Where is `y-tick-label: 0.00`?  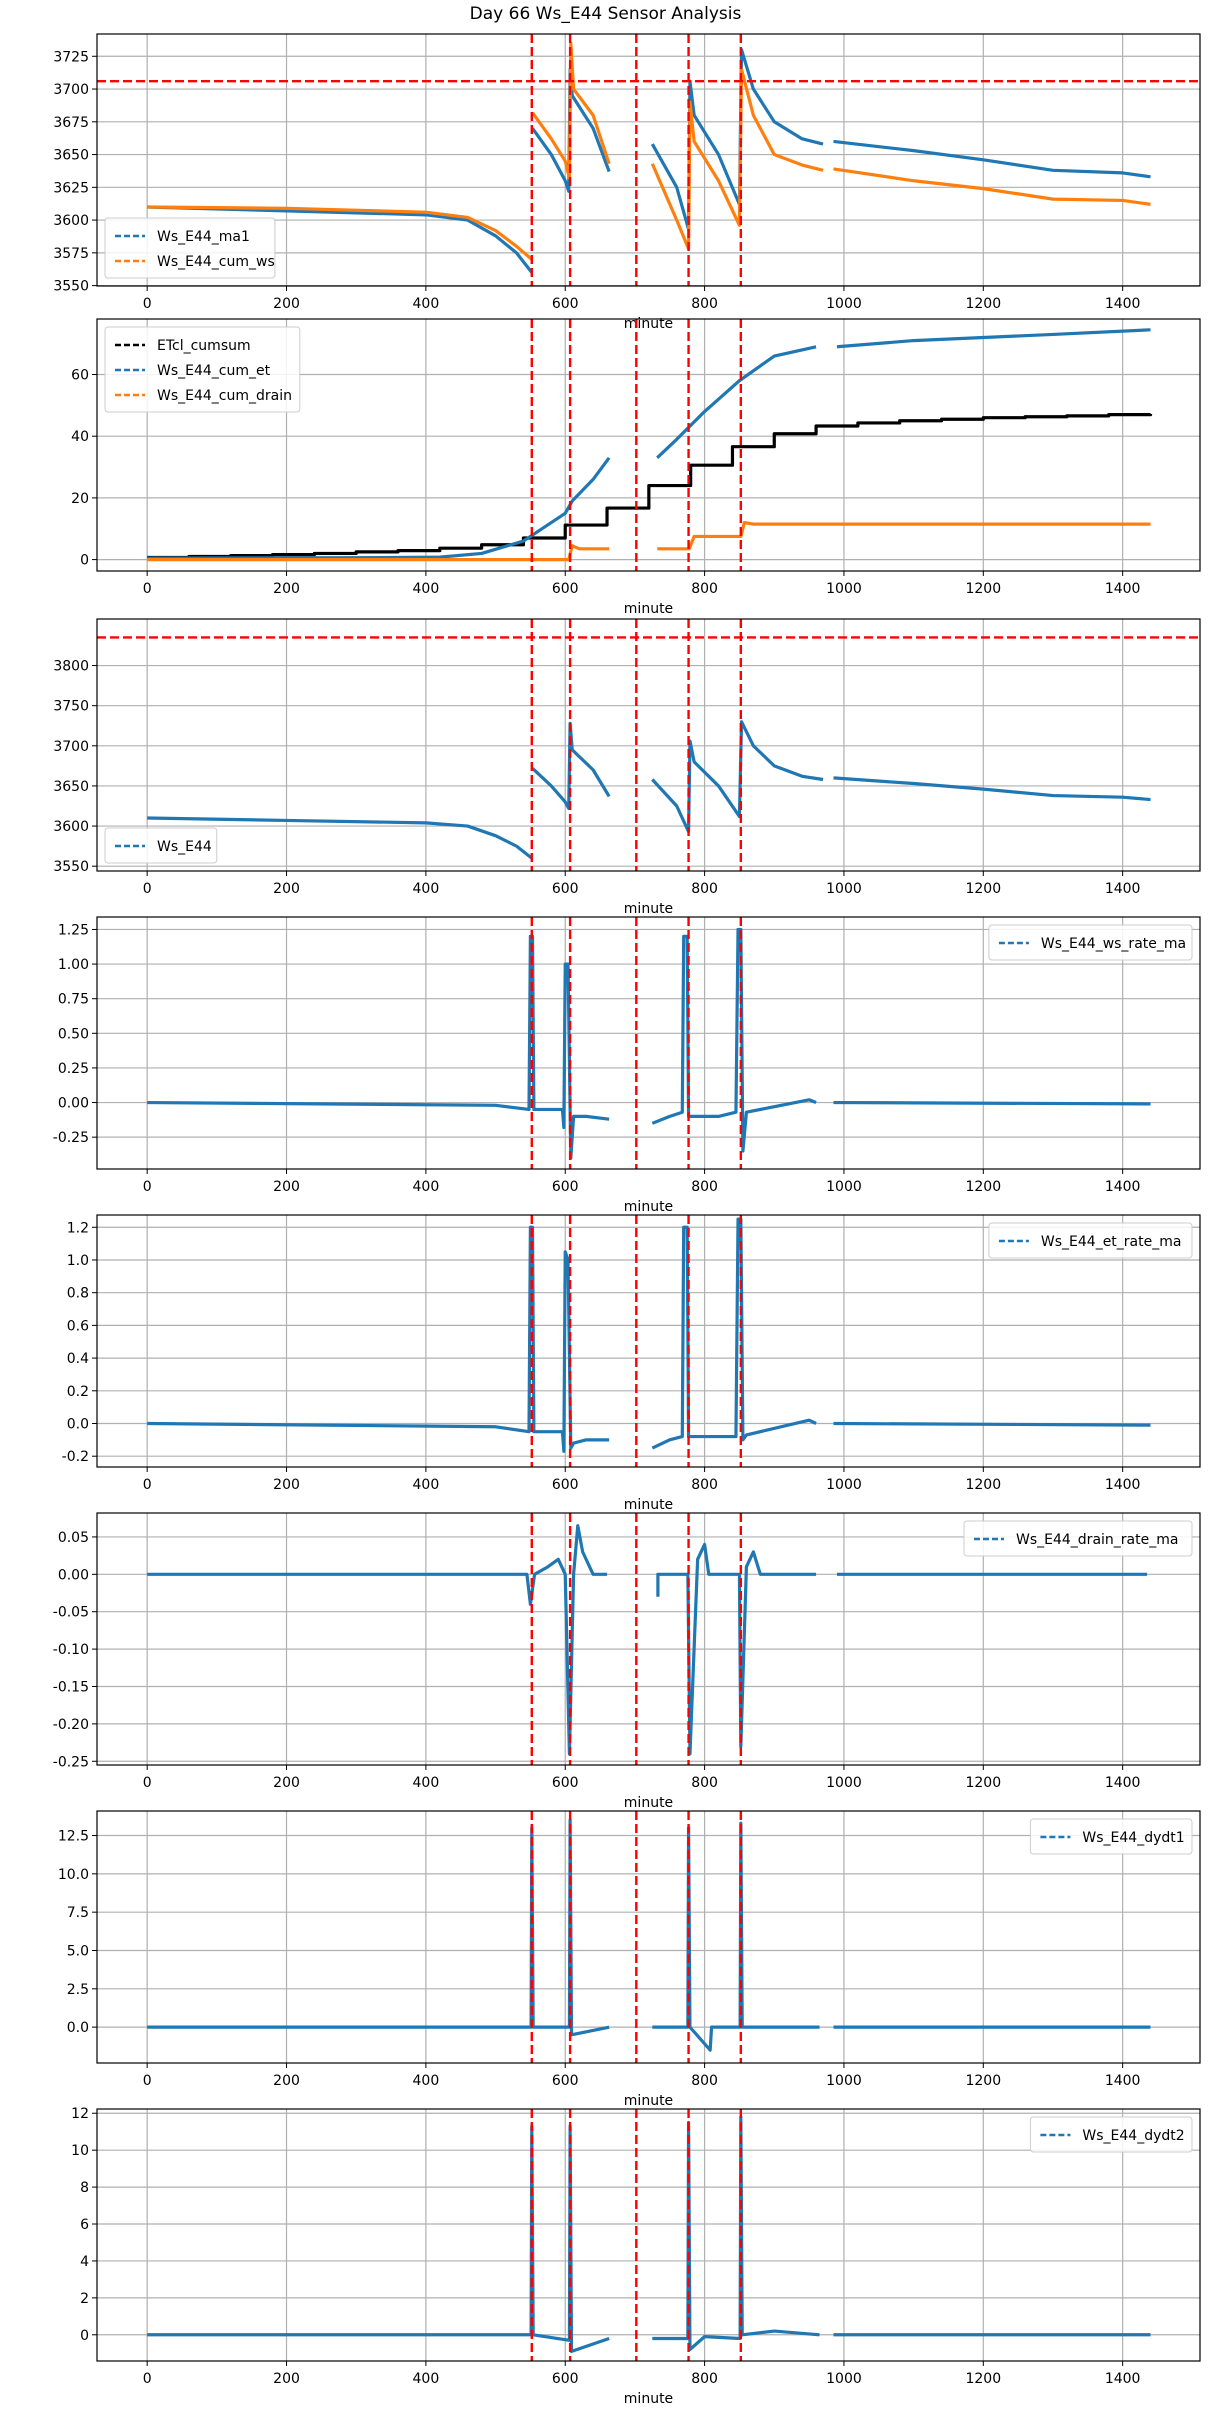
y-tick-label: 0.00 is located at coordinates (73, 1575).